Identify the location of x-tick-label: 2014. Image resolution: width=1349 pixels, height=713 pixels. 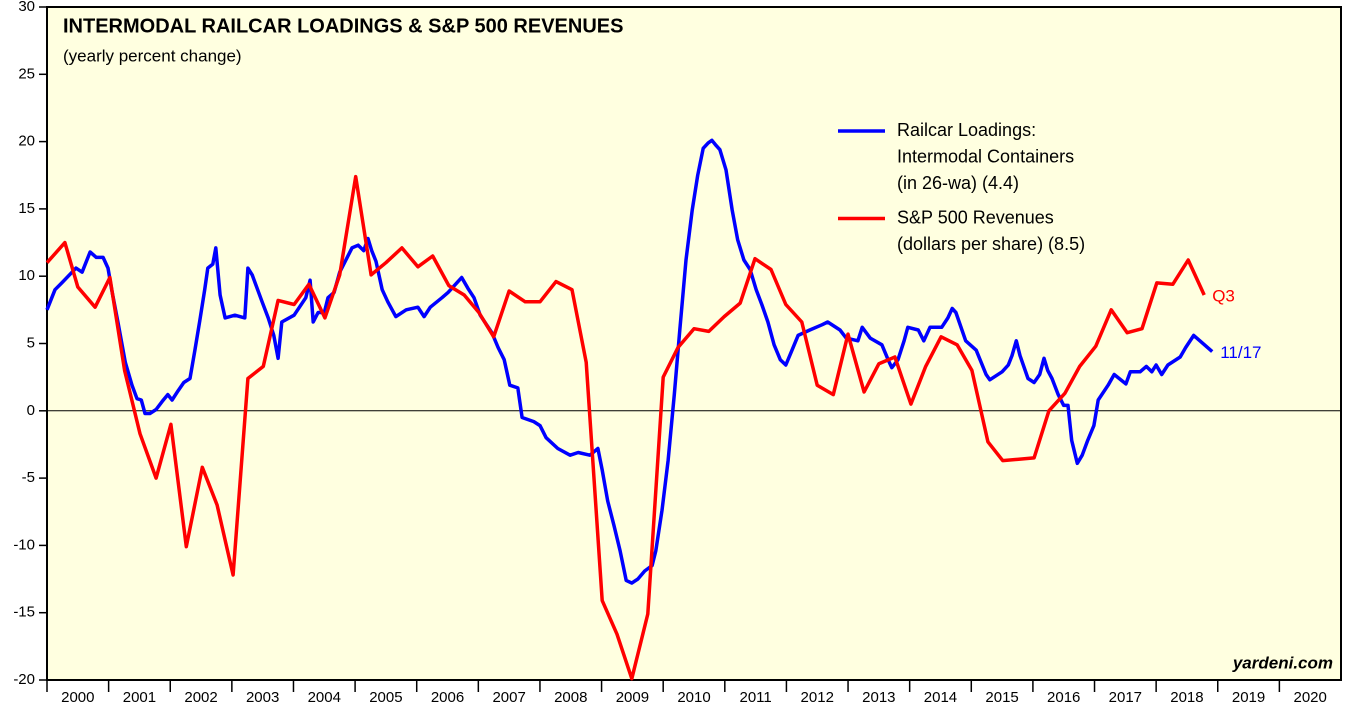
(940, 697).